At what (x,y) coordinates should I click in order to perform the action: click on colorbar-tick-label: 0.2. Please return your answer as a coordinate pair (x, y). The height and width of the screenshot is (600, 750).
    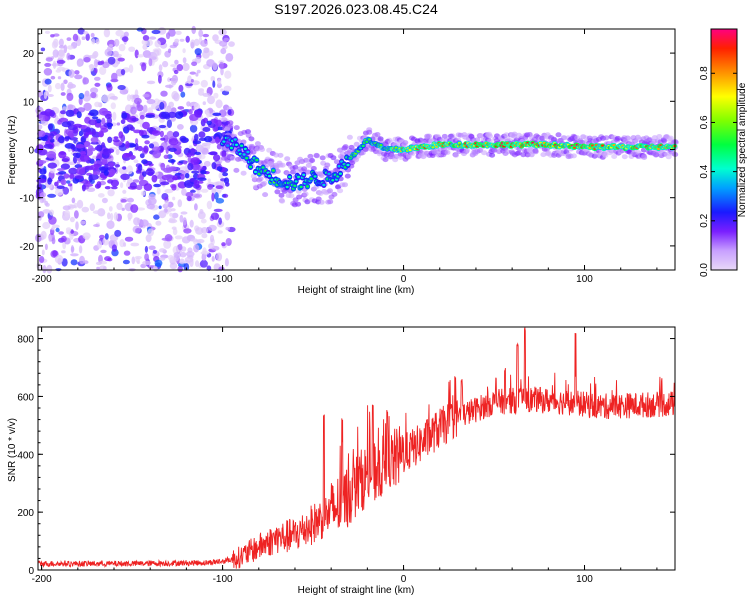
    Looking at the image, I should click on (704, 220).